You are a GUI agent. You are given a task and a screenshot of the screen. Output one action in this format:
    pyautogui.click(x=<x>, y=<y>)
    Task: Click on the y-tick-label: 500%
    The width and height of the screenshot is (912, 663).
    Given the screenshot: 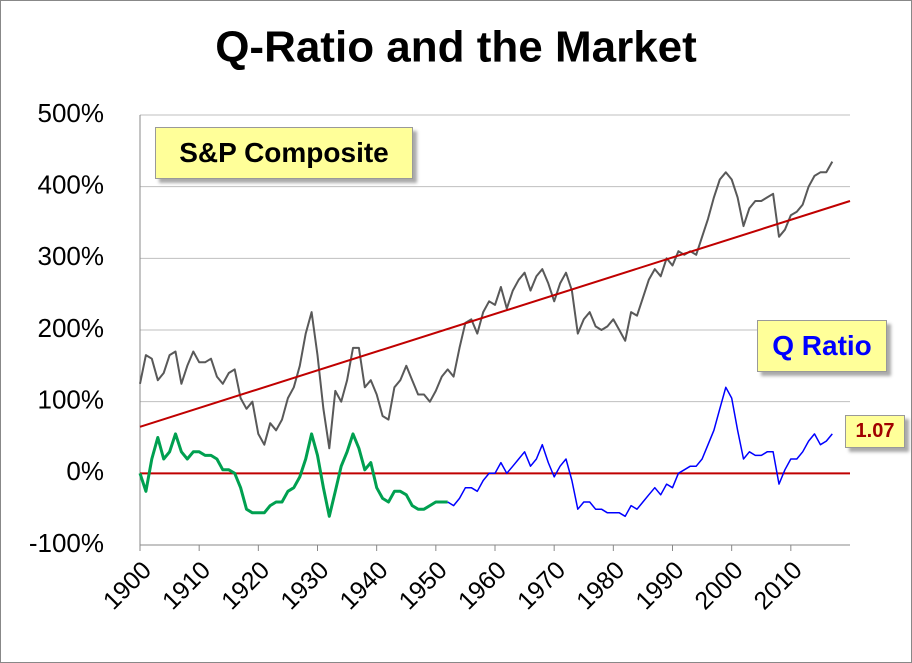 What is the action you would take?
    pyautogui.click(x=71, y=113)
    